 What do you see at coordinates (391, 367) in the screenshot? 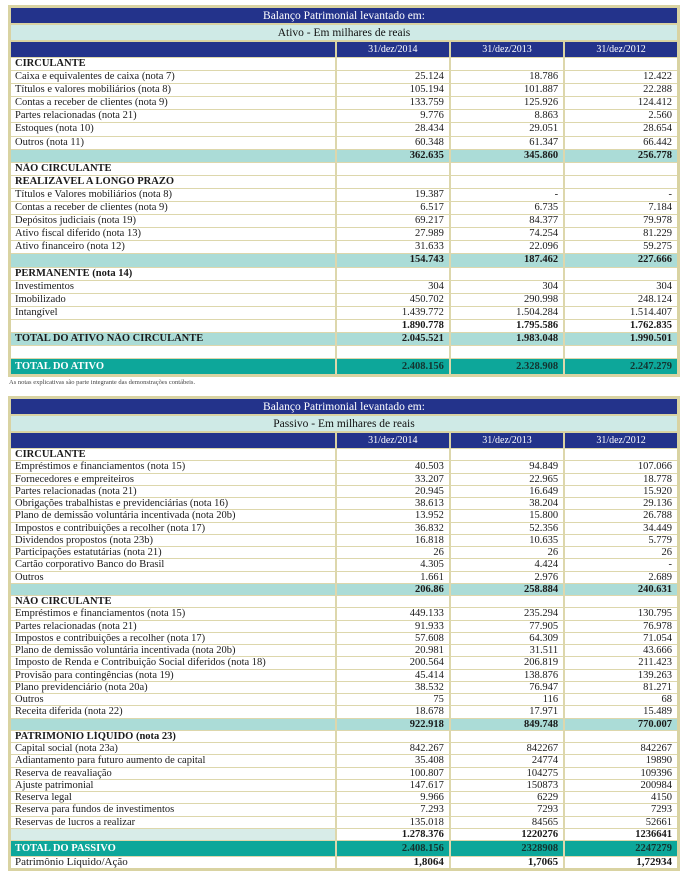
I see `row-value: 2.408.156` at bounding box center [391, 367].